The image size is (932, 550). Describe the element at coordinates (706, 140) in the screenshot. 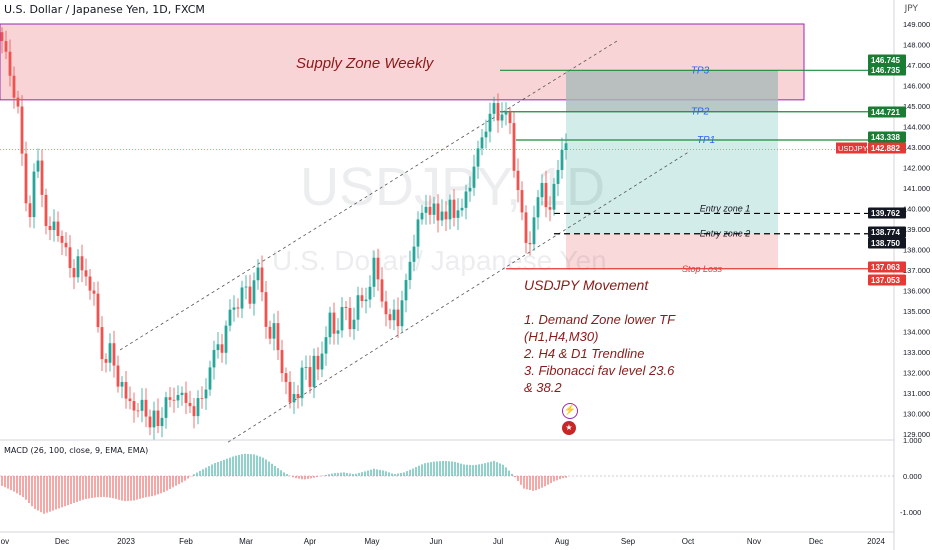

I see `tp1-label: TP1` at that location.